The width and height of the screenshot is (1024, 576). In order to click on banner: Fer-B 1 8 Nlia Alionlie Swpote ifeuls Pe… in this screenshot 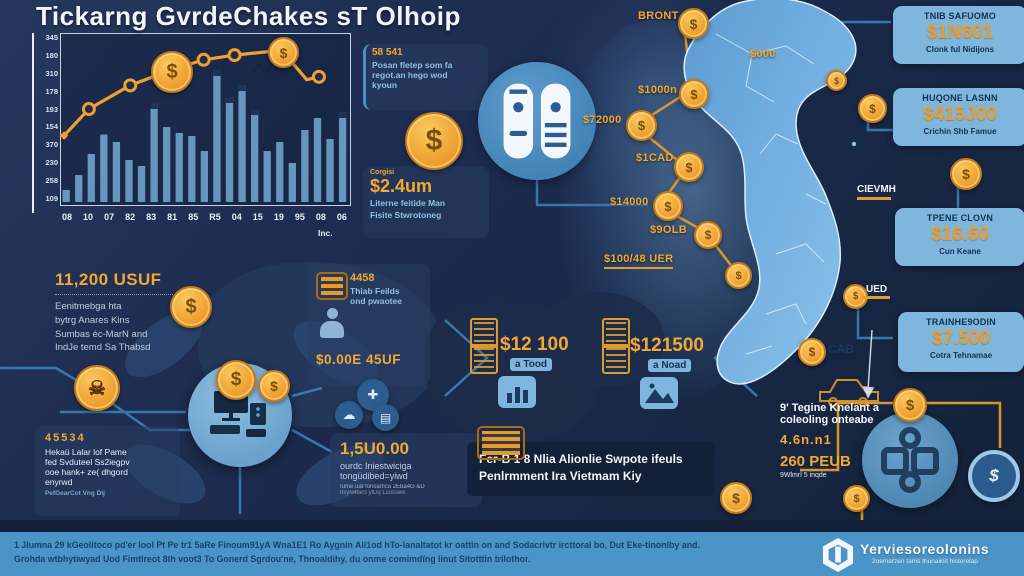, I will do `click(591, 469)`.